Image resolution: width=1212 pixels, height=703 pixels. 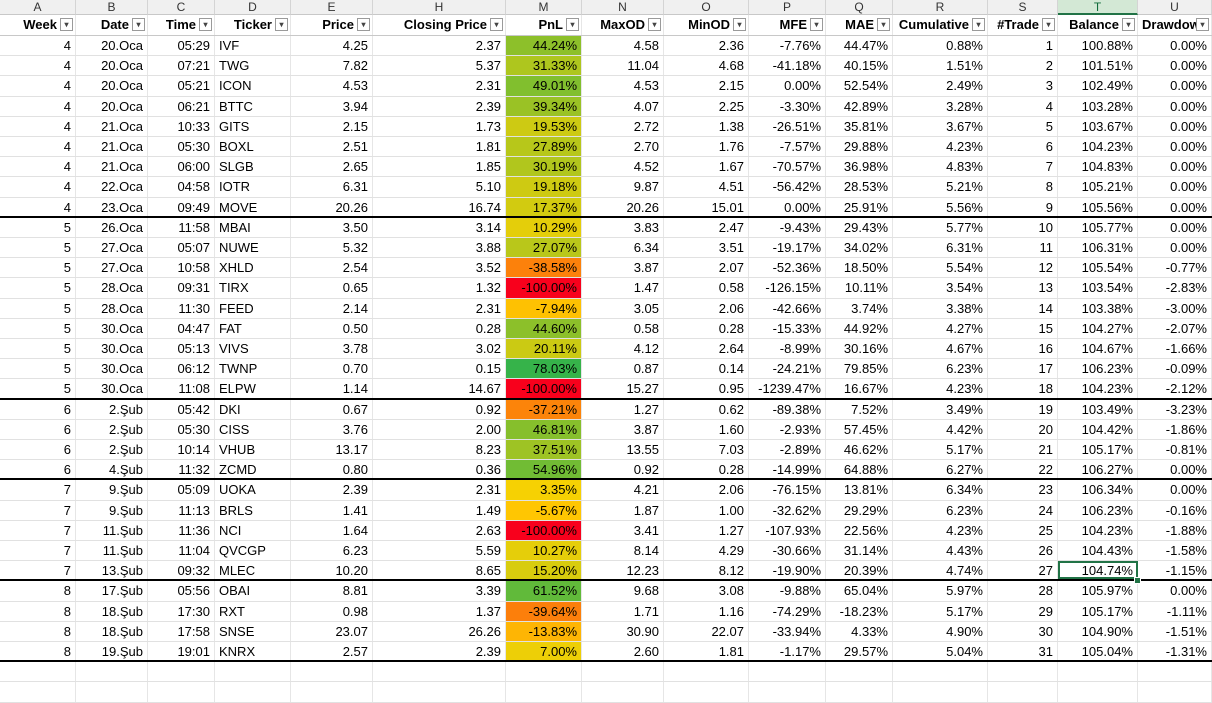 What do you see at coordinates (706, 551) in the screenshot?
I see `cell-minod: 4.29` at bounding box center [706, 551].